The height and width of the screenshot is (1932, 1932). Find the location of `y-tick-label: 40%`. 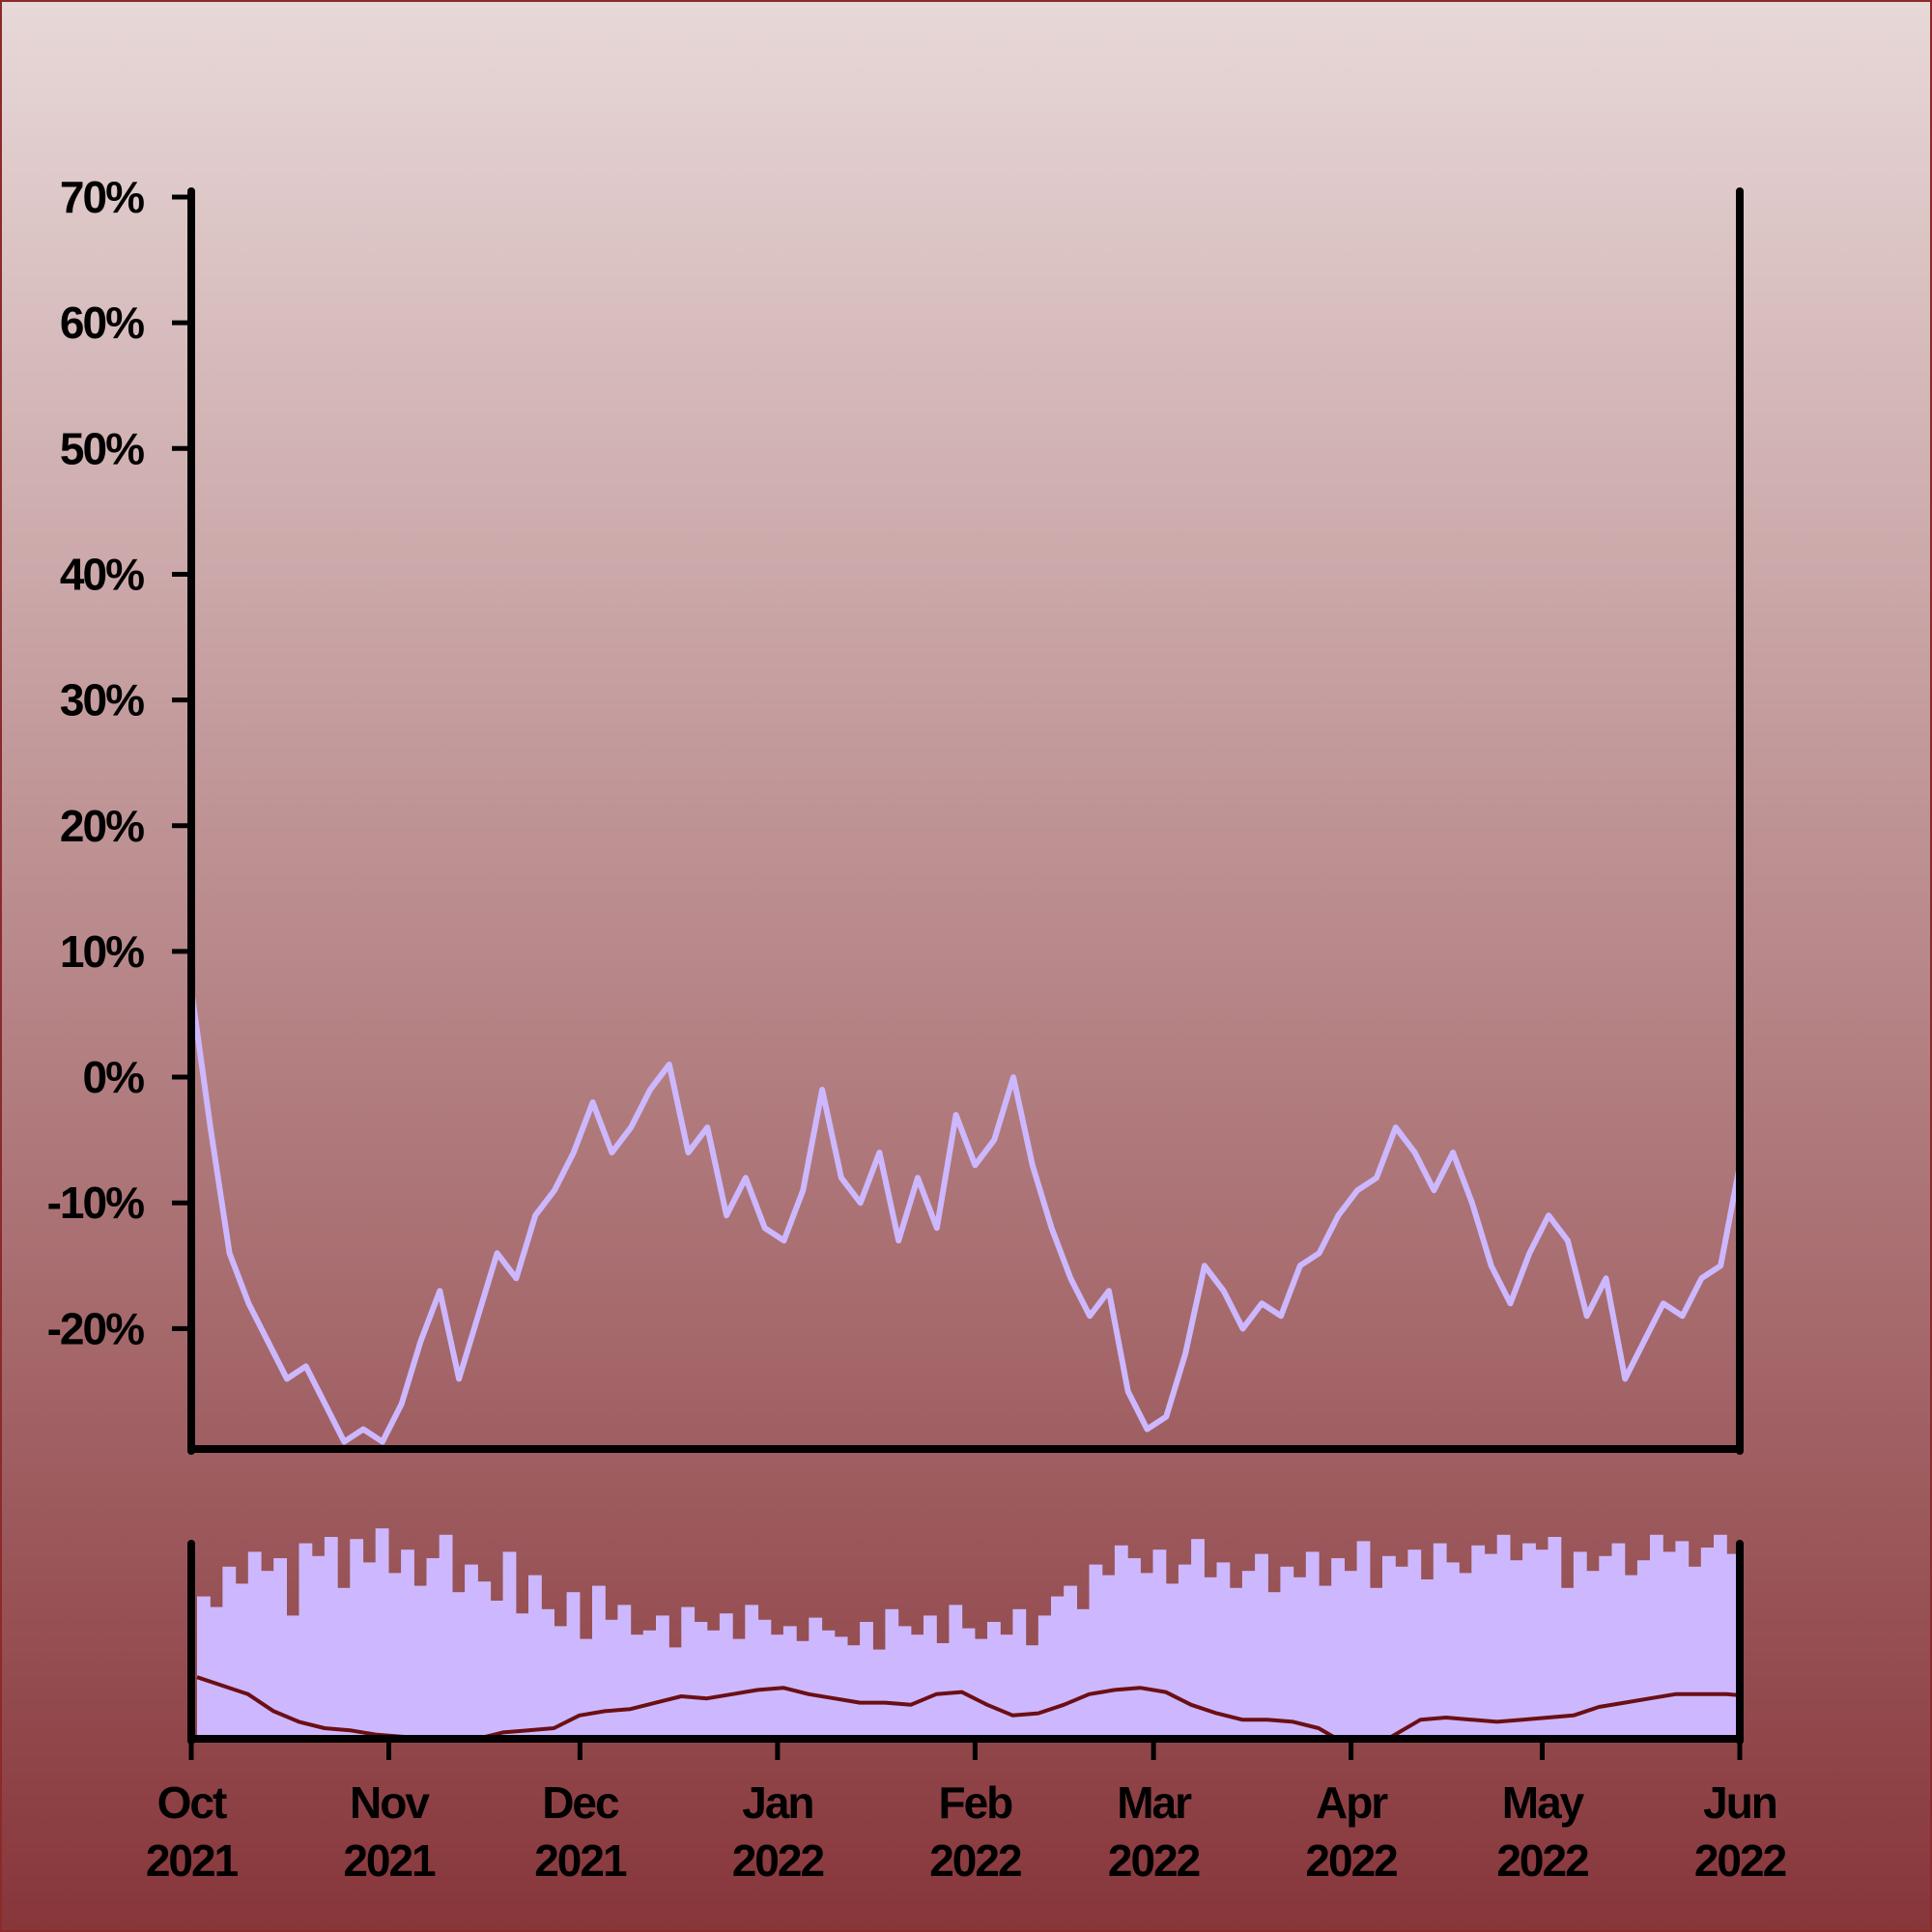

y-tick-label: 40% is located at coordinates (102, 574).